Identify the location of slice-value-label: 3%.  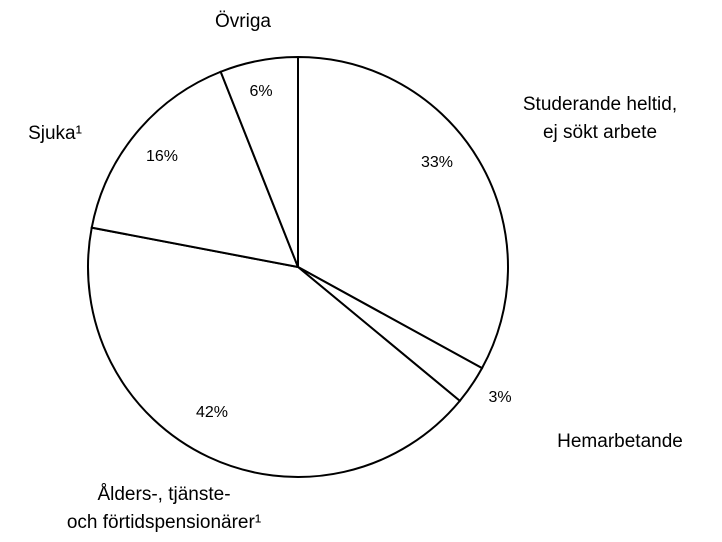
(499, 397).